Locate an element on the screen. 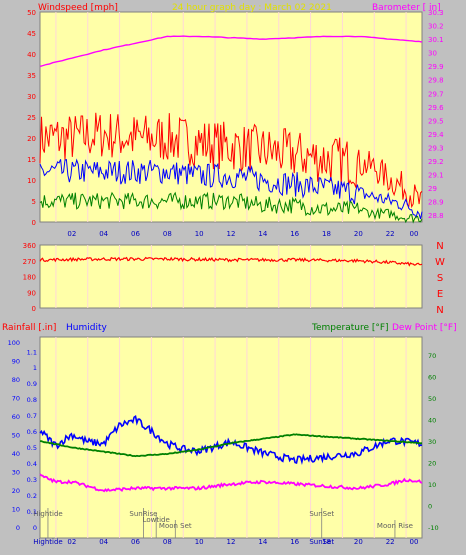 This screenshot has width=466, height=555. climate-x-tick: 20 is located at coordinates (358, 542).